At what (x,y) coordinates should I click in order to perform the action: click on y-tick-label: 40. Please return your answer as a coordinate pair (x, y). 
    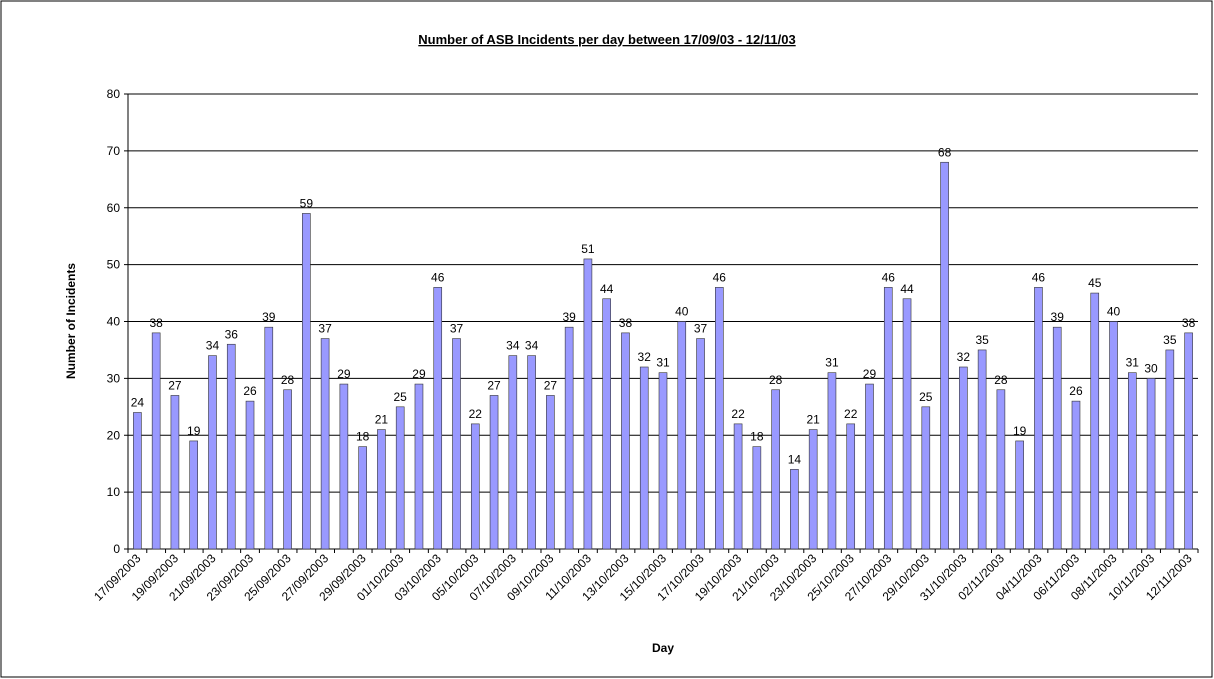
    Looking at the image, I should click on (114, 322).